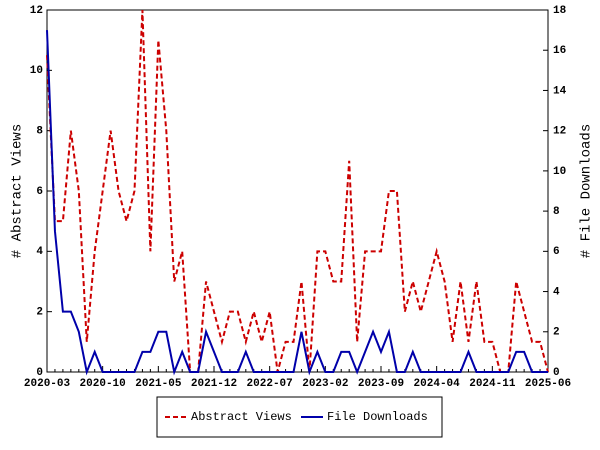 The height and width of the screenshot is (450, 600). Describe the element at coordinates (36, 71) in the screenshot. I see `y-tick-label: 10` at that location.